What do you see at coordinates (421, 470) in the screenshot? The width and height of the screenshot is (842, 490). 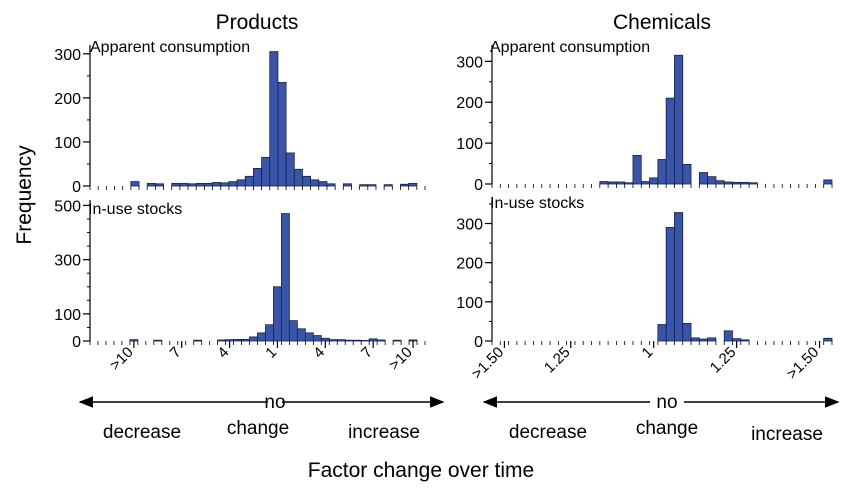 I see `x-axis-label: Factor change over time` at bounding box center [421, 470].